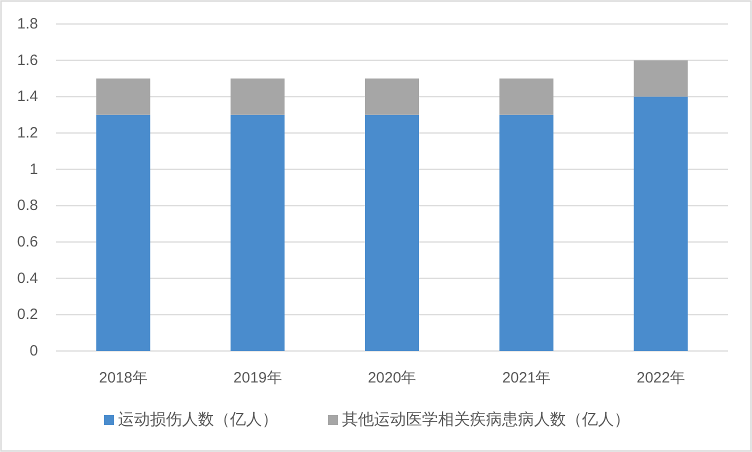 This screenshot has height=452, width=752. What do you see at coordinates (27, 278) in the screenshot?
I see `y-tick-label: 0.4` at bounding box center [27, 278].